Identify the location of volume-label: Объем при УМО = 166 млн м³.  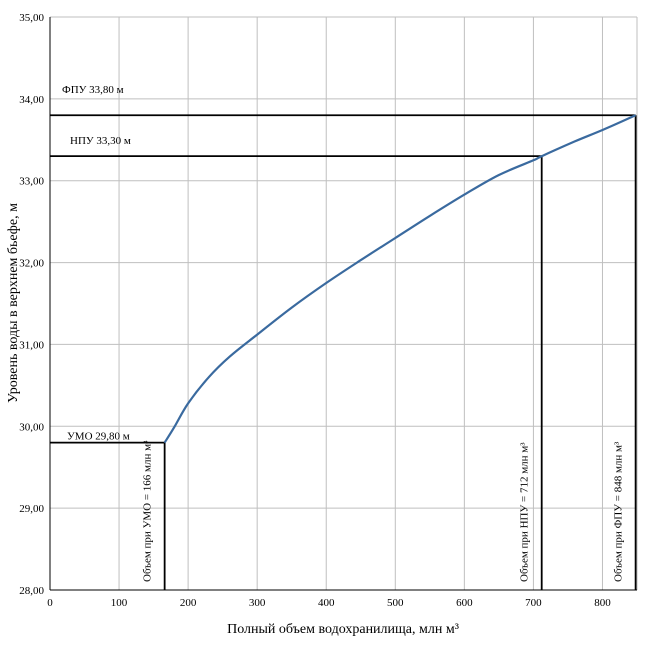
(148, 511).